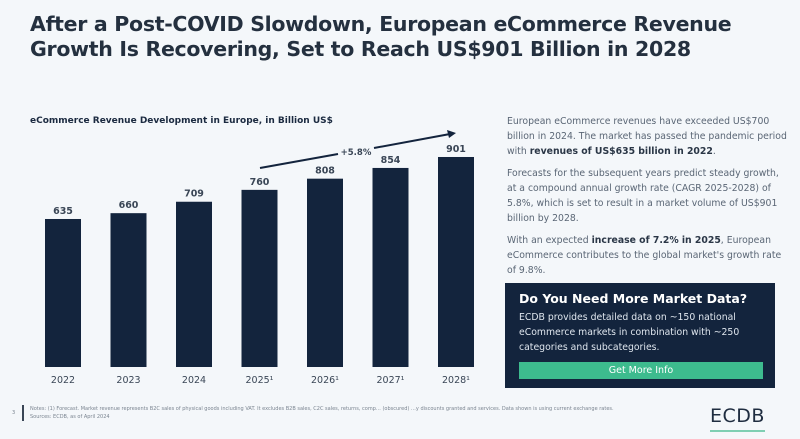 This screenshot has height=439, width=800. What do you see at coordinates (194, 380) in the screenshot?
I see `x-tick-label: 2024` at bounding box center [194, 380].